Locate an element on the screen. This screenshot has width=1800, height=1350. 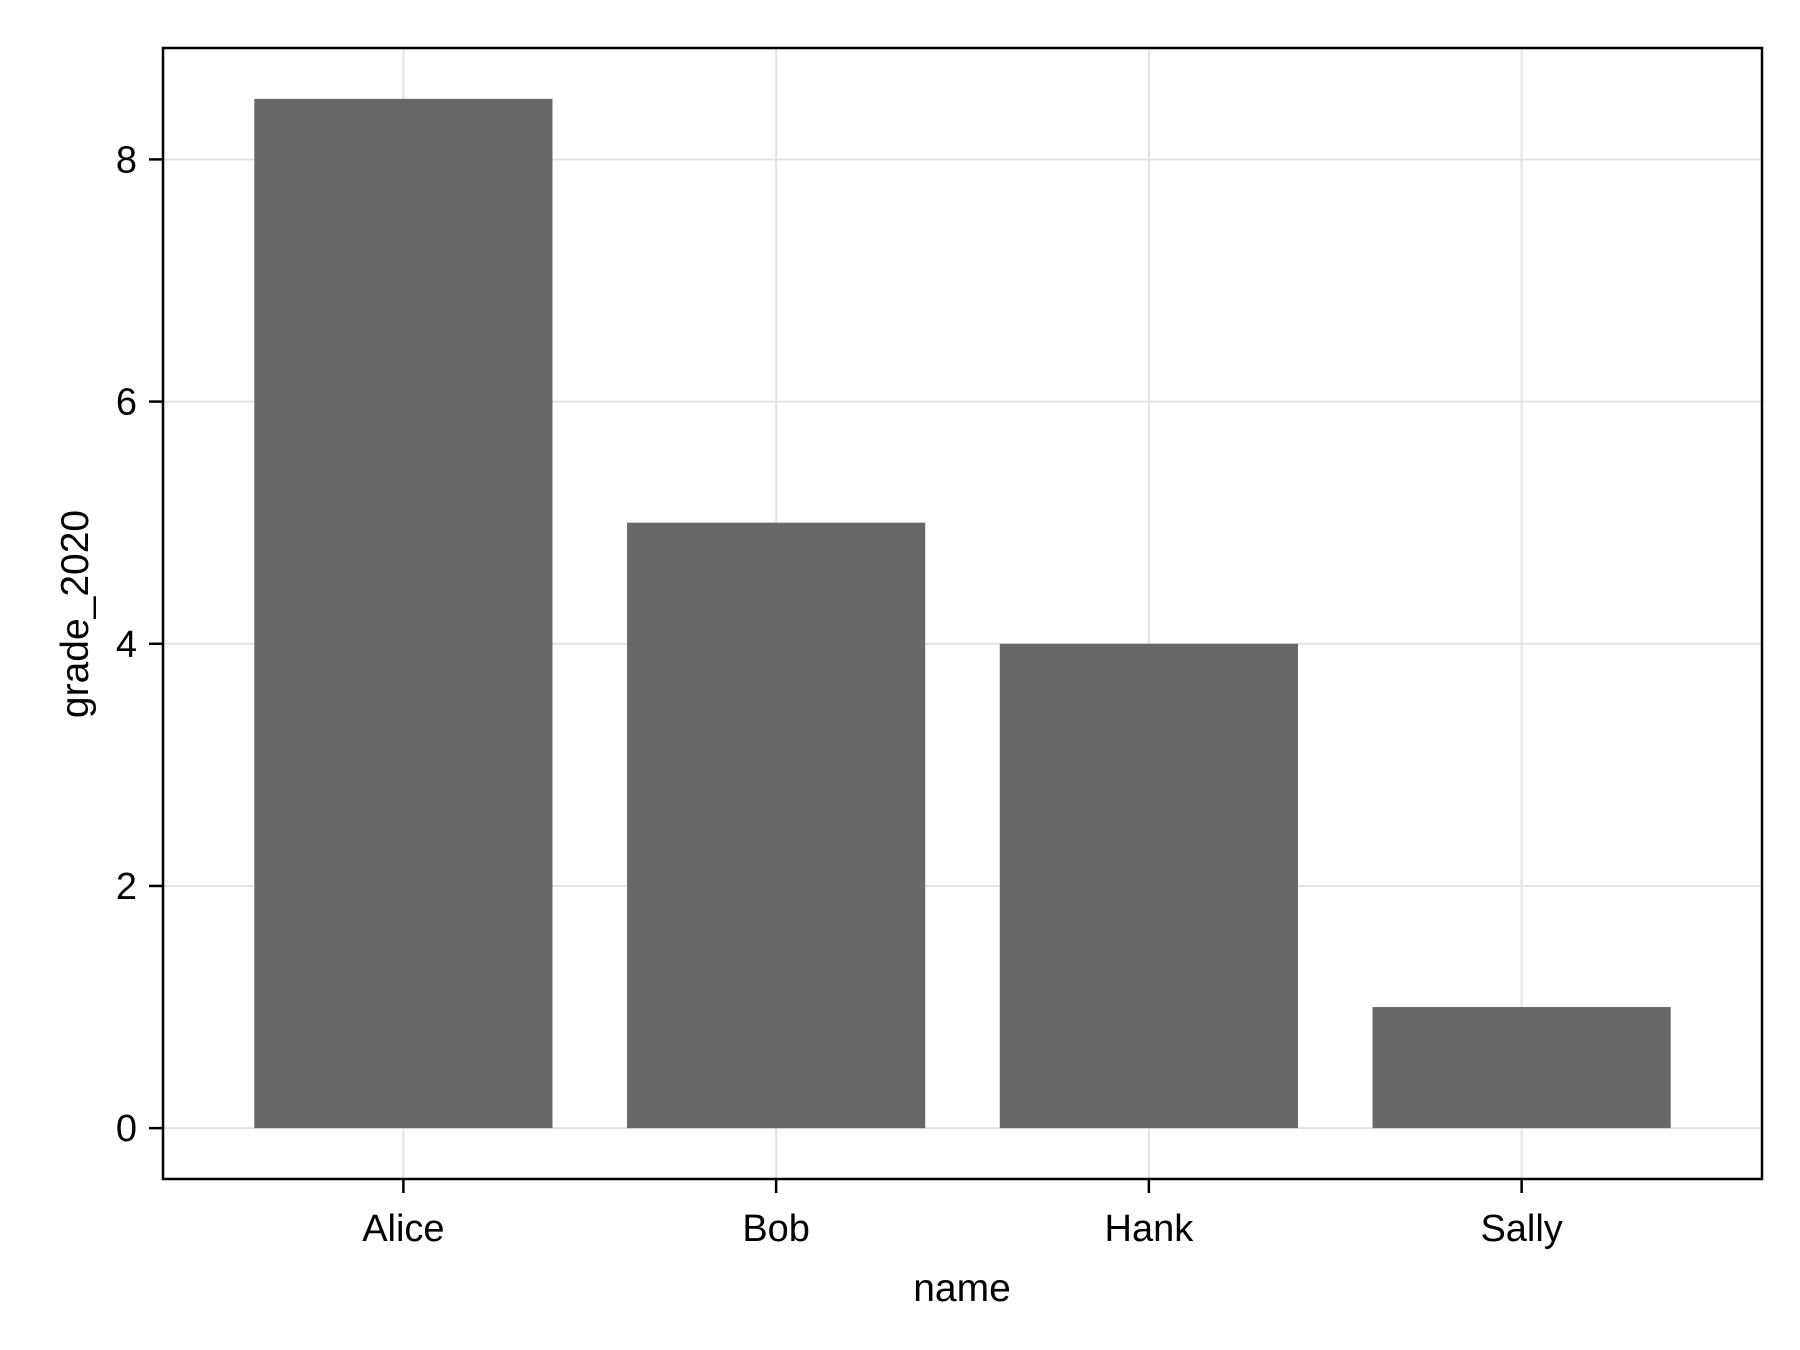
bar-bob is located at coordinates (776, 825).